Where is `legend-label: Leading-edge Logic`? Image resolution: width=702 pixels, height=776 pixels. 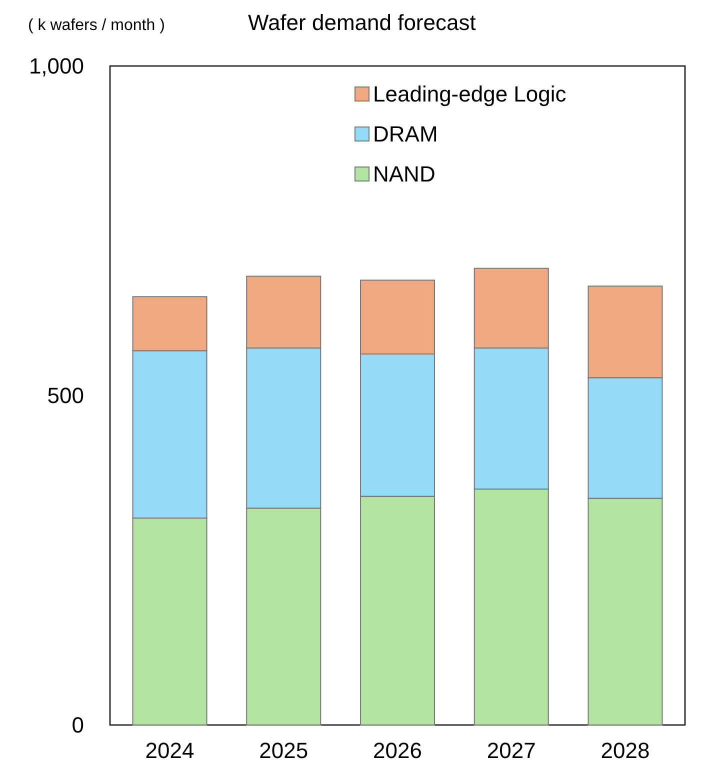 legend-label: Leading-edge Logic is located at coordinates (469, 94).